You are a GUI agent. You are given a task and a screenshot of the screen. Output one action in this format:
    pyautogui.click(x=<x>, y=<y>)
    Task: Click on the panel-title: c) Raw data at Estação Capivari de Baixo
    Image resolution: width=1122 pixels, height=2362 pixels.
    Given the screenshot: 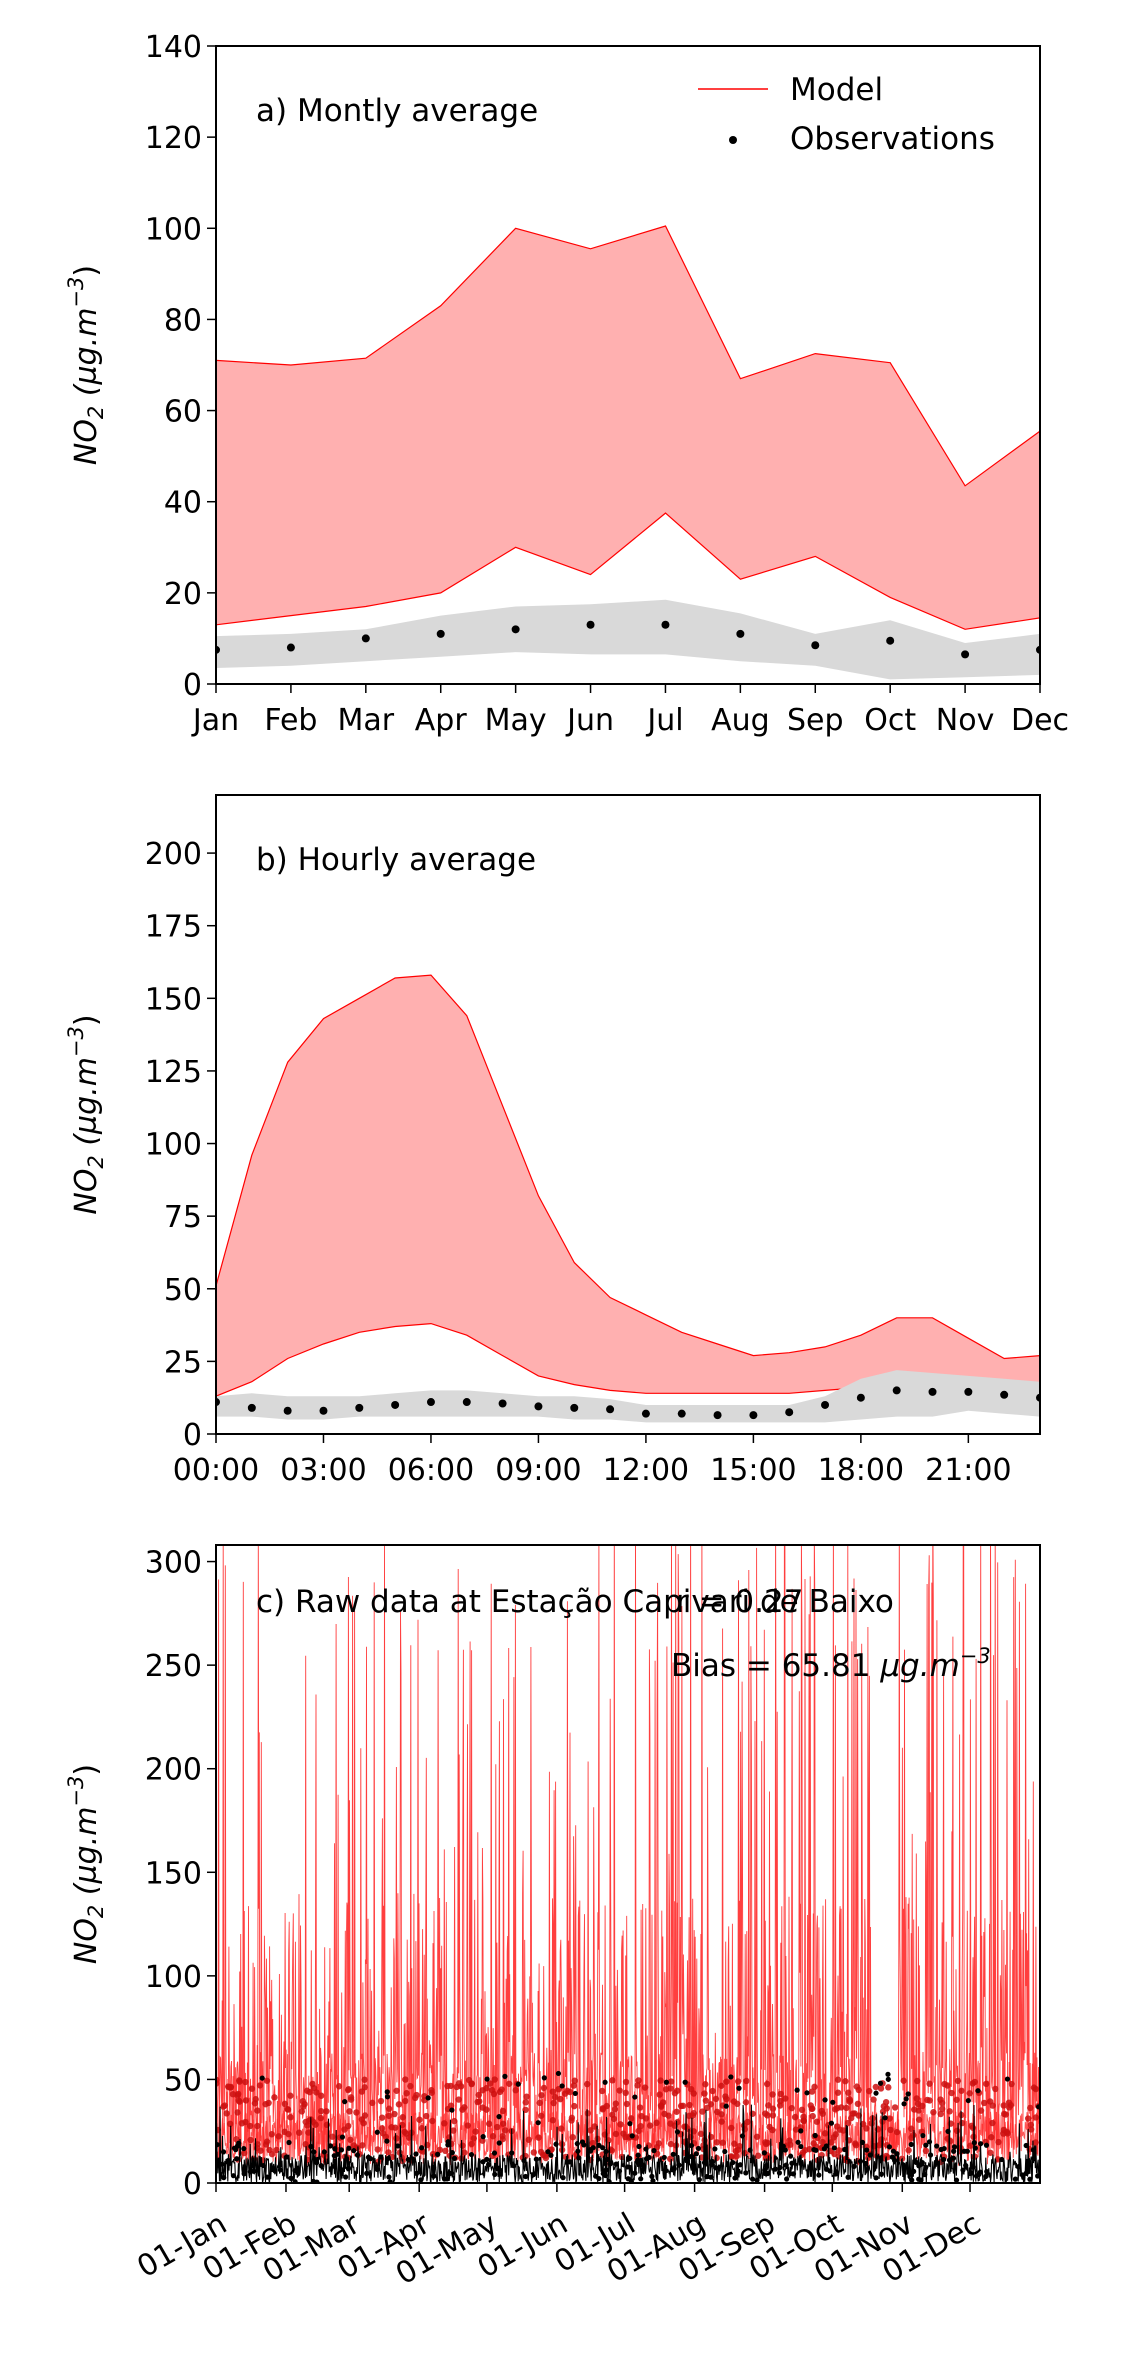 What is the action you would take?
    pyautogui.click(x=575, y=1602)
    